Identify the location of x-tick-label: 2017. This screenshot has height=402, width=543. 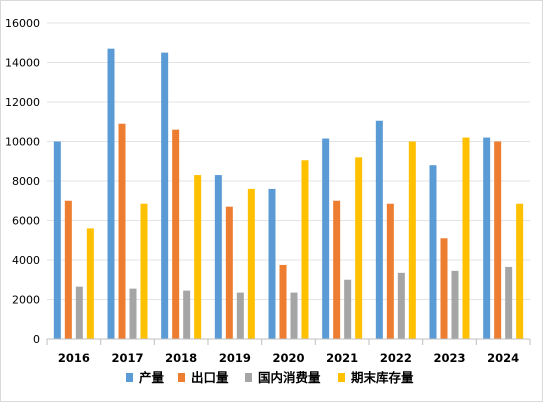
(127, 358).